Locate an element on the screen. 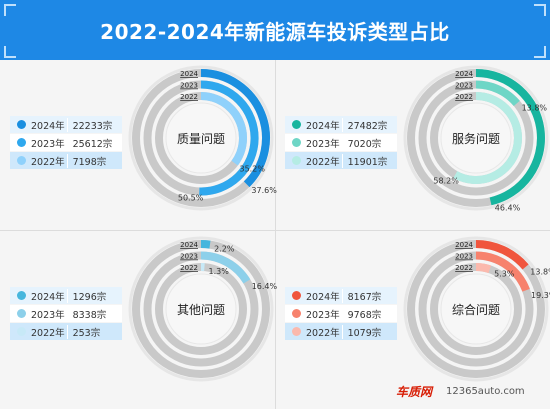  data-label: 46.4% is located at coordinates (508, 207).